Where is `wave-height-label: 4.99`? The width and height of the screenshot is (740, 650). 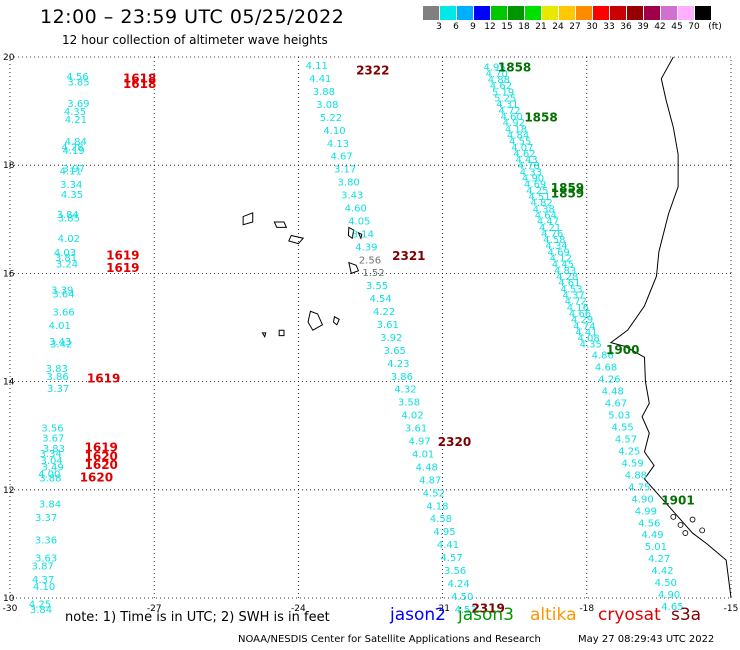 wave-height-label: 4.99 is located at coordinates (646, 511).